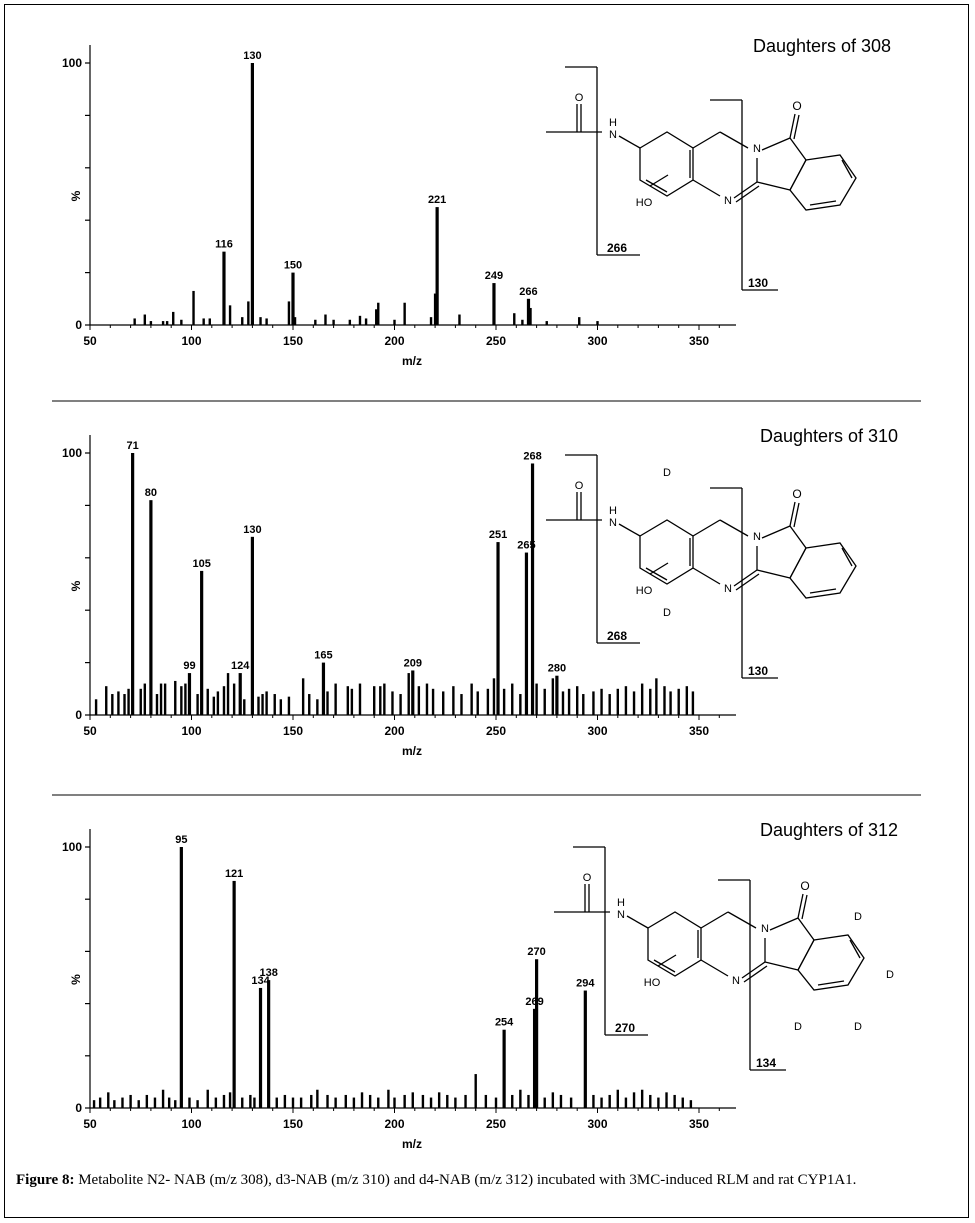  What do you see at coordinates (617, 248) in the screenshot?
I see `fragment-mass-1: 266` at bounding box center [617, 248].